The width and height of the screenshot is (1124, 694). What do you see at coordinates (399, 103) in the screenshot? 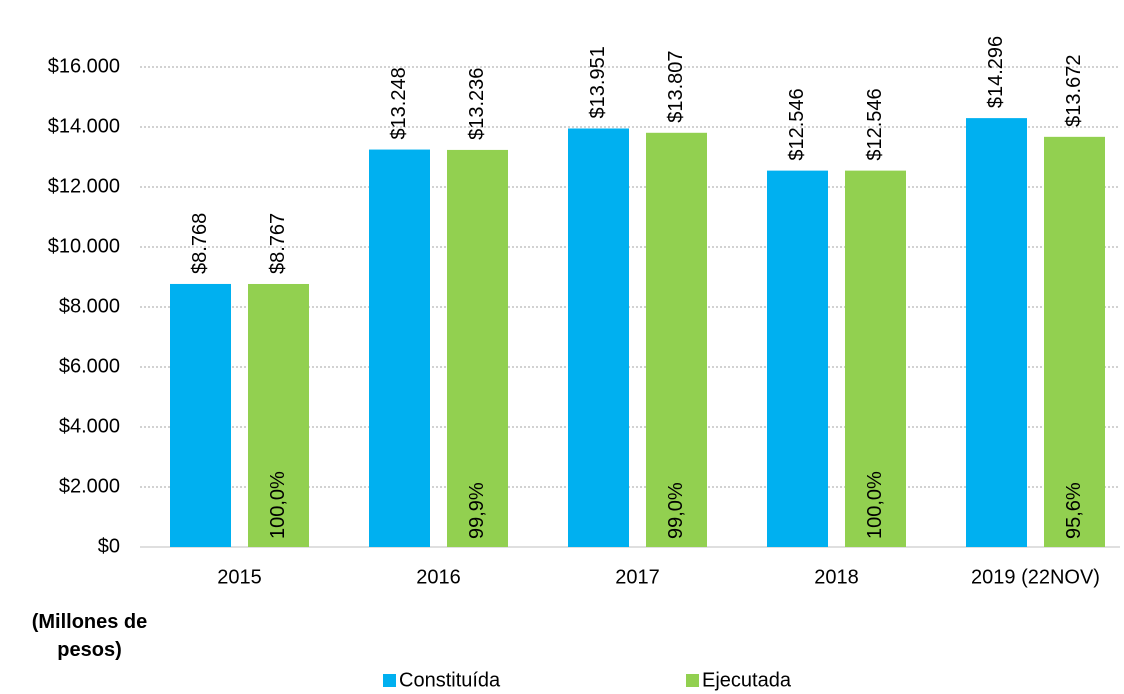
I see `value-label: $13.248` at bounding box center [399, 103].